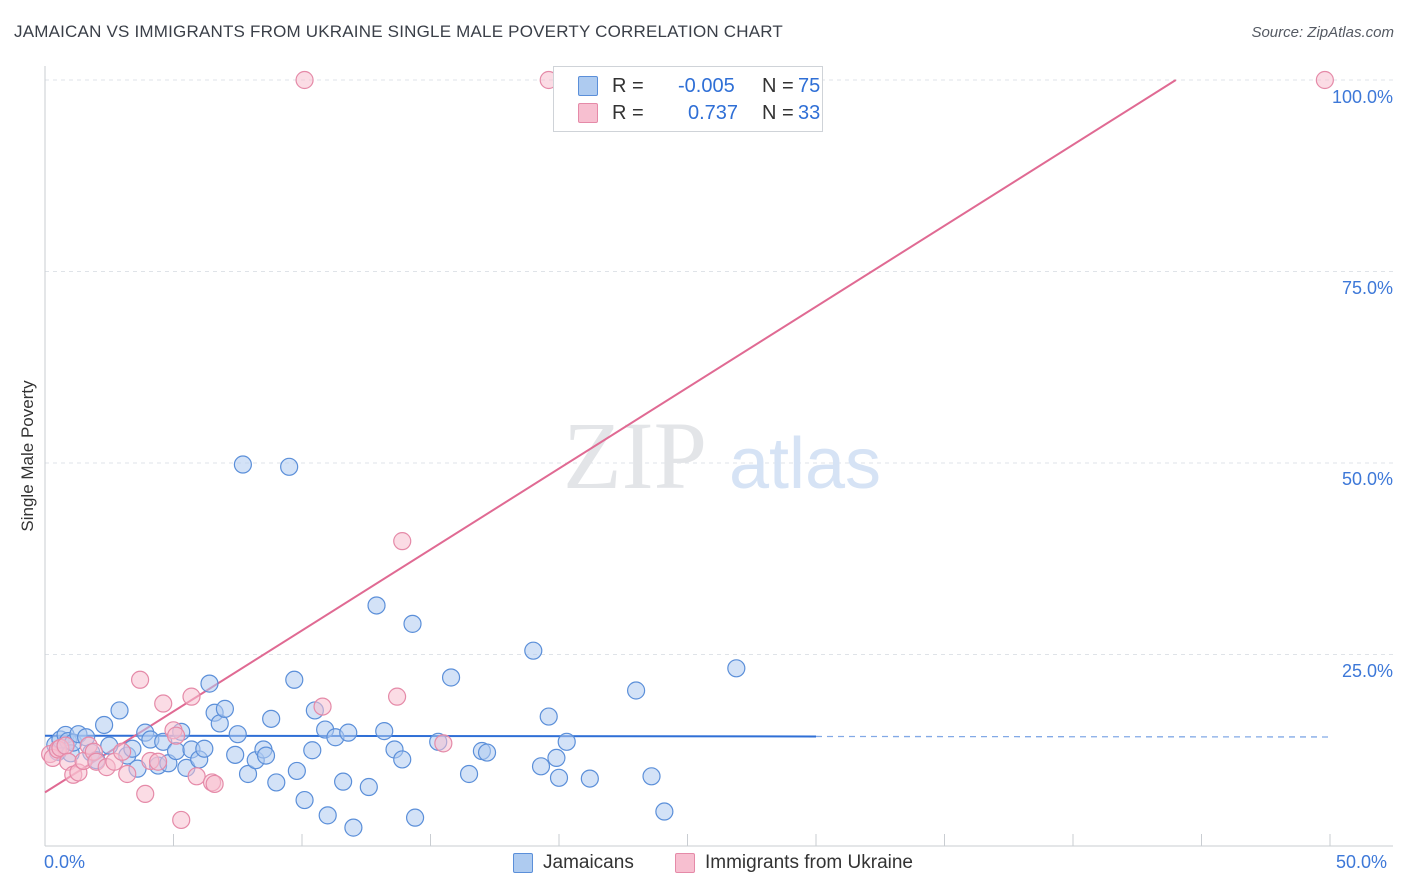  What do you see at coordinates (805, 464) in the screenshot?
I see `watermark-atlas: atlas` at bounding box center [805, 464].